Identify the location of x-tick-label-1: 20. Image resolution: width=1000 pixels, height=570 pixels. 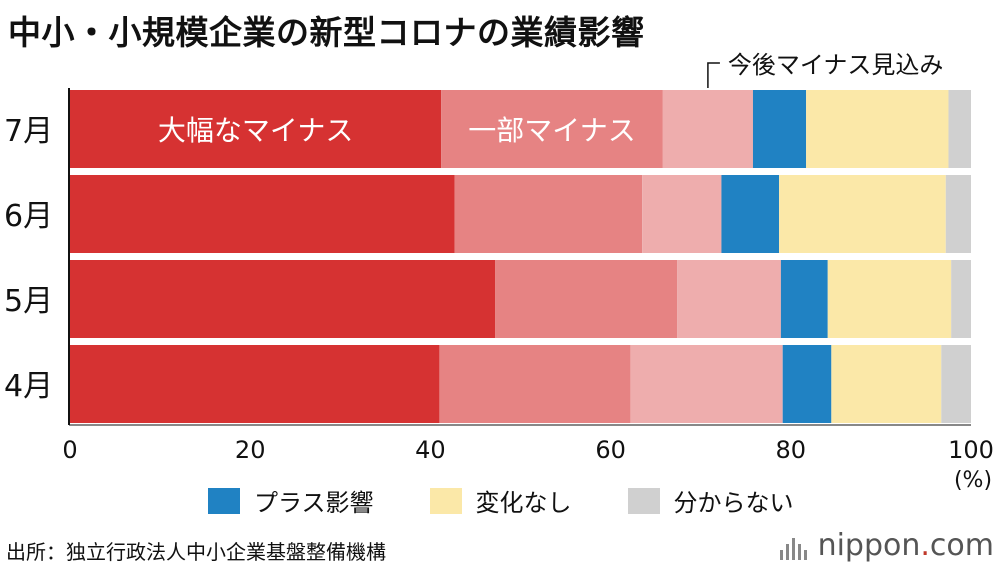
(250, 450).